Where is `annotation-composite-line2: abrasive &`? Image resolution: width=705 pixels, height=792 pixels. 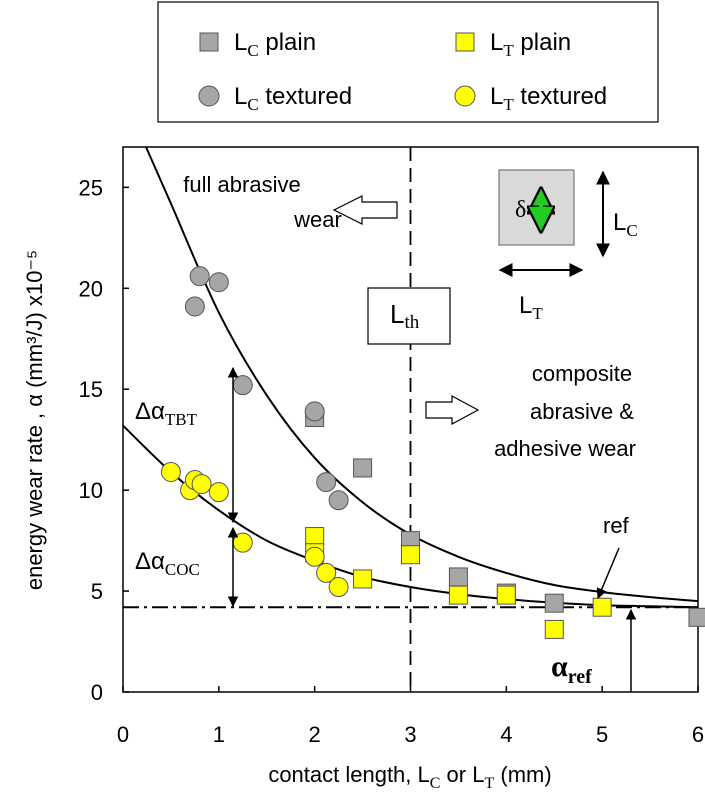
annotation-composite-line2: abrasive & is located at coordinates (582, 411).